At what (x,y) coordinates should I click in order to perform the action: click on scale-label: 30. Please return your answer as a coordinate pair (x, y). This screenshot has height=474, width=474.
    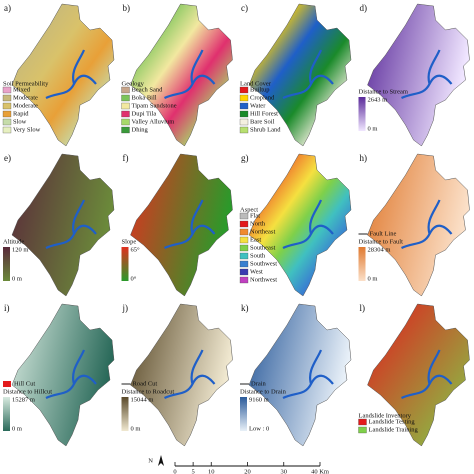
    Looking at the image, I should click on (284, 471).